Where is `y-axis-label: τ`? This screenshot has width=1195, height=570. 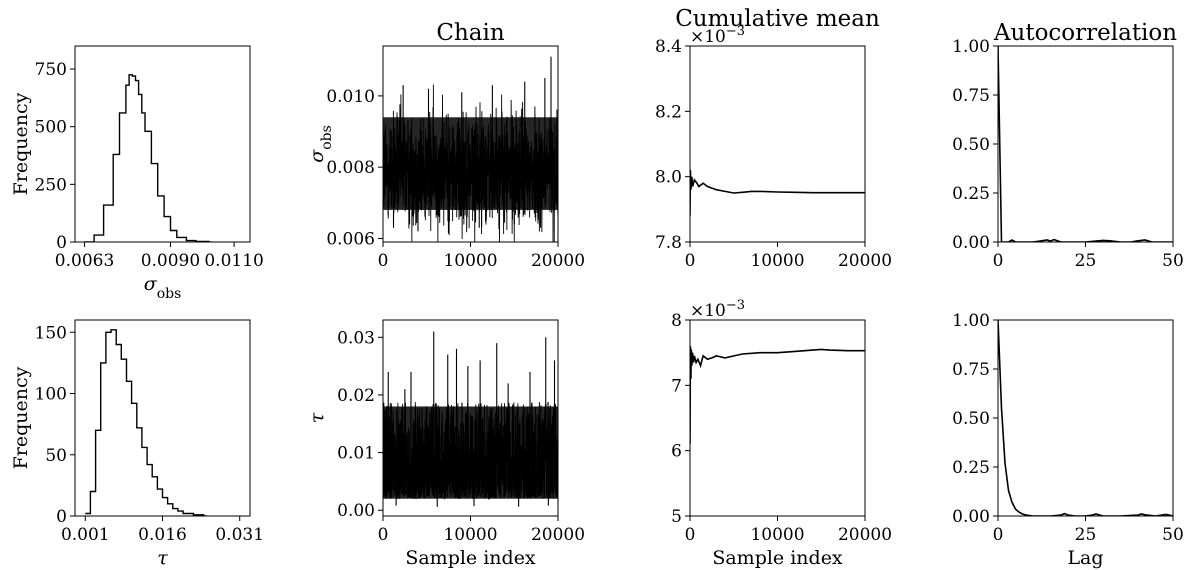
y-axis-label: τ is located at coordinates (317, 417).